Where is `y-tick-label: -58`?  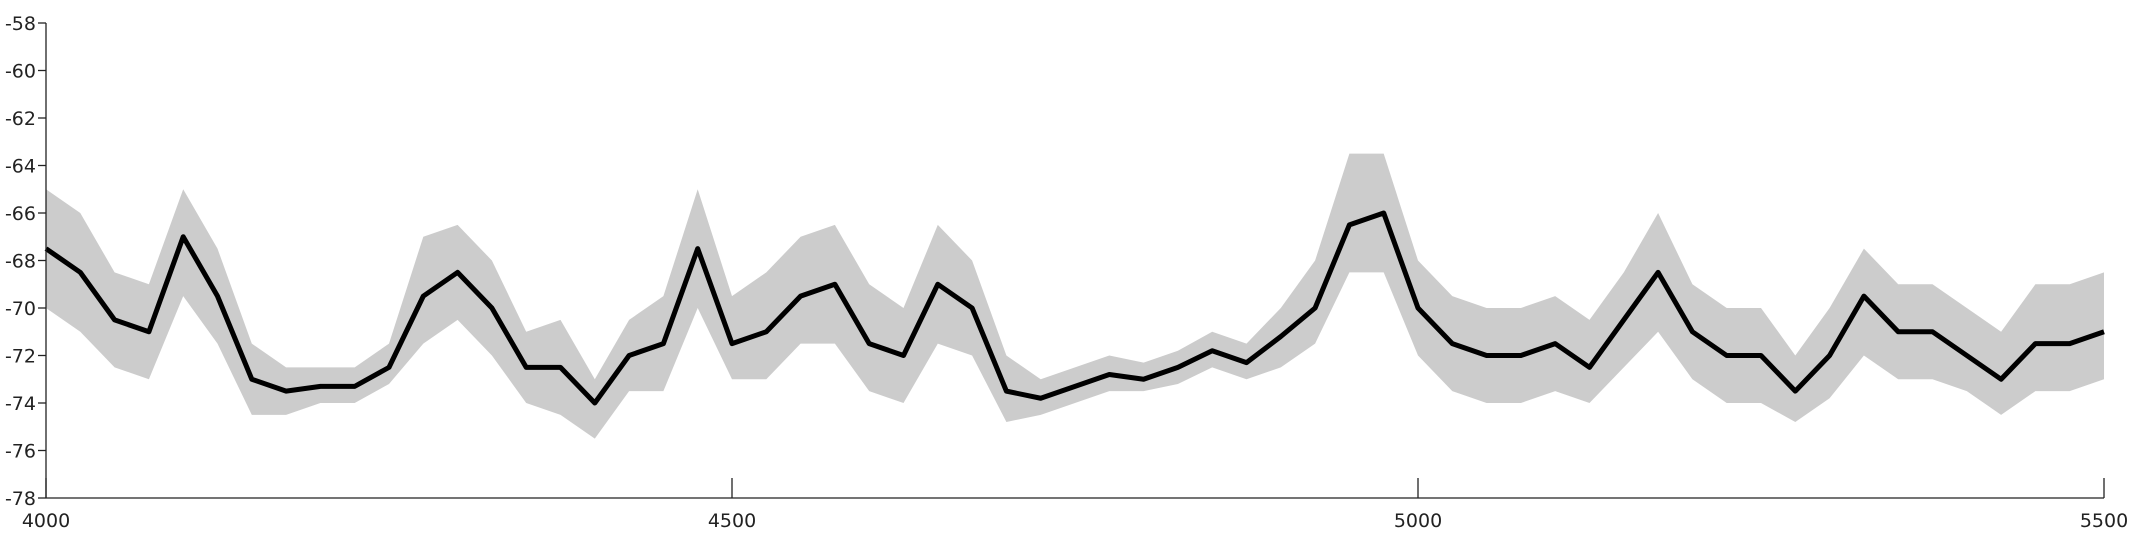 y-tick-label: -58 is located at coordinates (20, 24).